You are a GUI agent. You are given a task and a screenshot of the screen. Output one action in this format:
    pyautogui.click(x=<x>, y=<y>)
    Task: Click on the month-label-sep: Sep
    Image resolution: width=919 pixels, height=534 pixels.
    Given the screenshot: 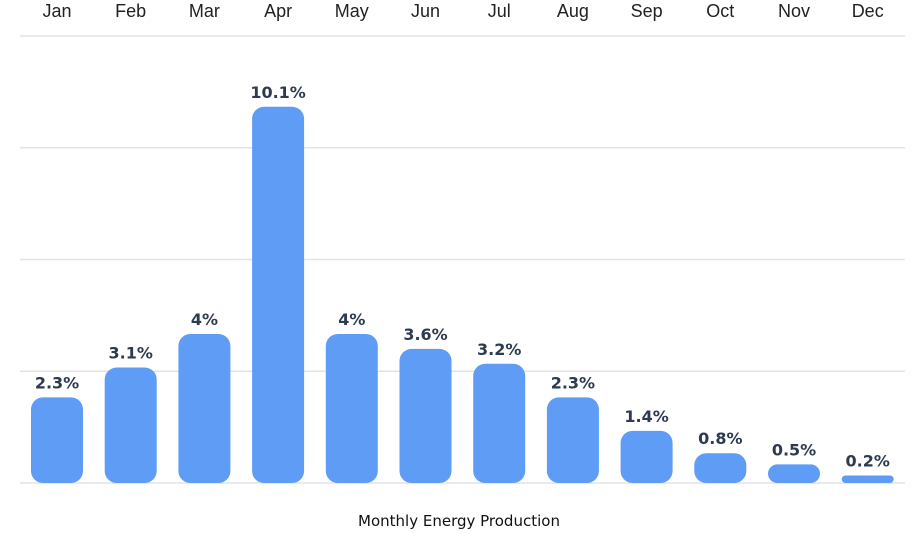 What is the action you would take?
    pyautogui.click(x=647, y=11)
    